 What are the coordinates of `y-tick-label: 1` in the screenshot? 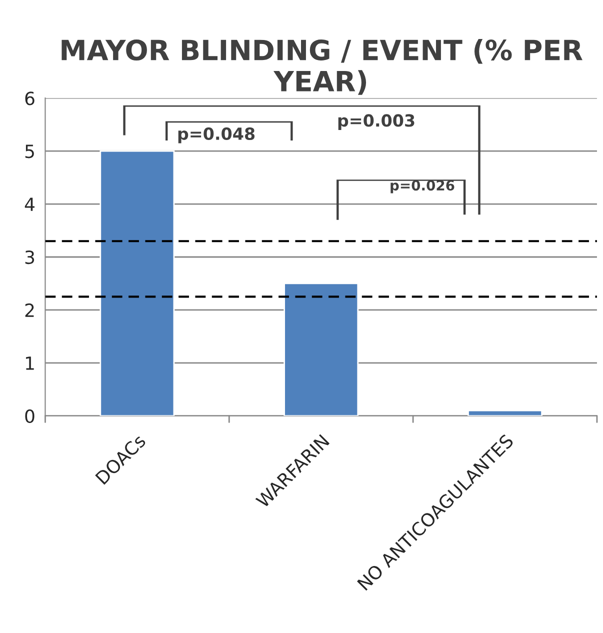 It's located at (30, 363).